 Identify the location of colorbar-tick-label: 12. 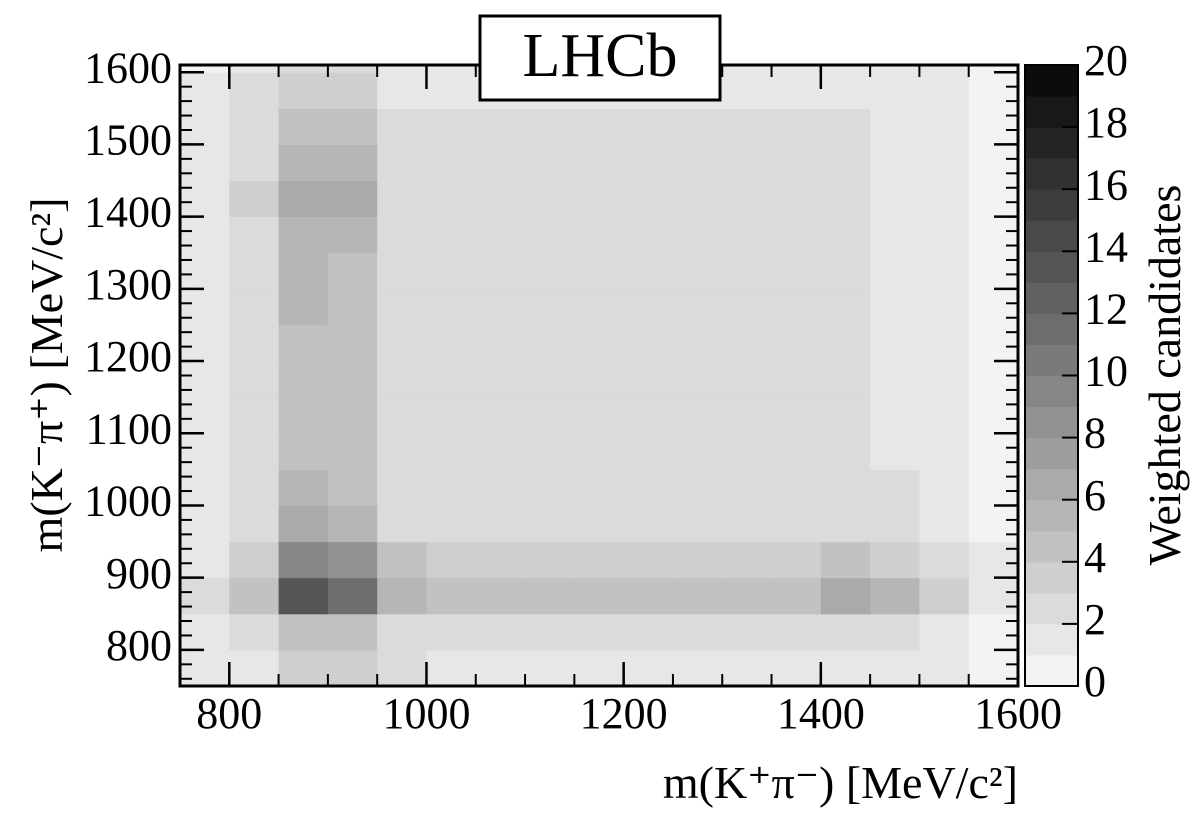
(1106, 308).